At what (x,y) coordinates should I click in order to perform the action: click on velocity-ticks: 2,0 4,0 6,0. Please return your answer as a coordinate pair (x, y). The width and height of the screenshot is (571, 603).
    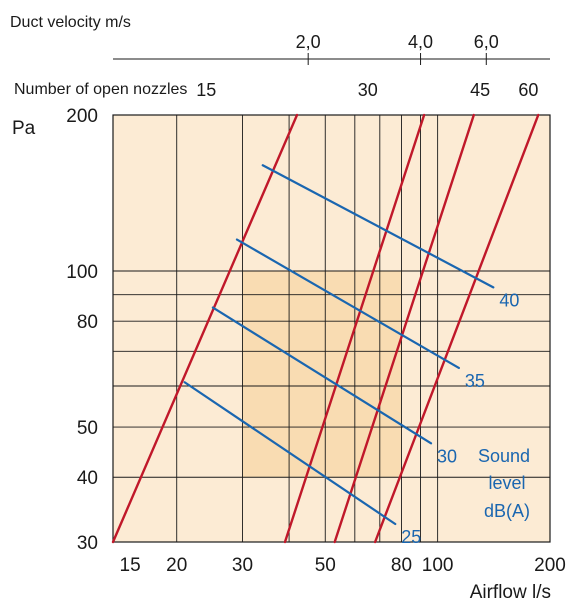
    Looking at the image, I should click on (397, 48).